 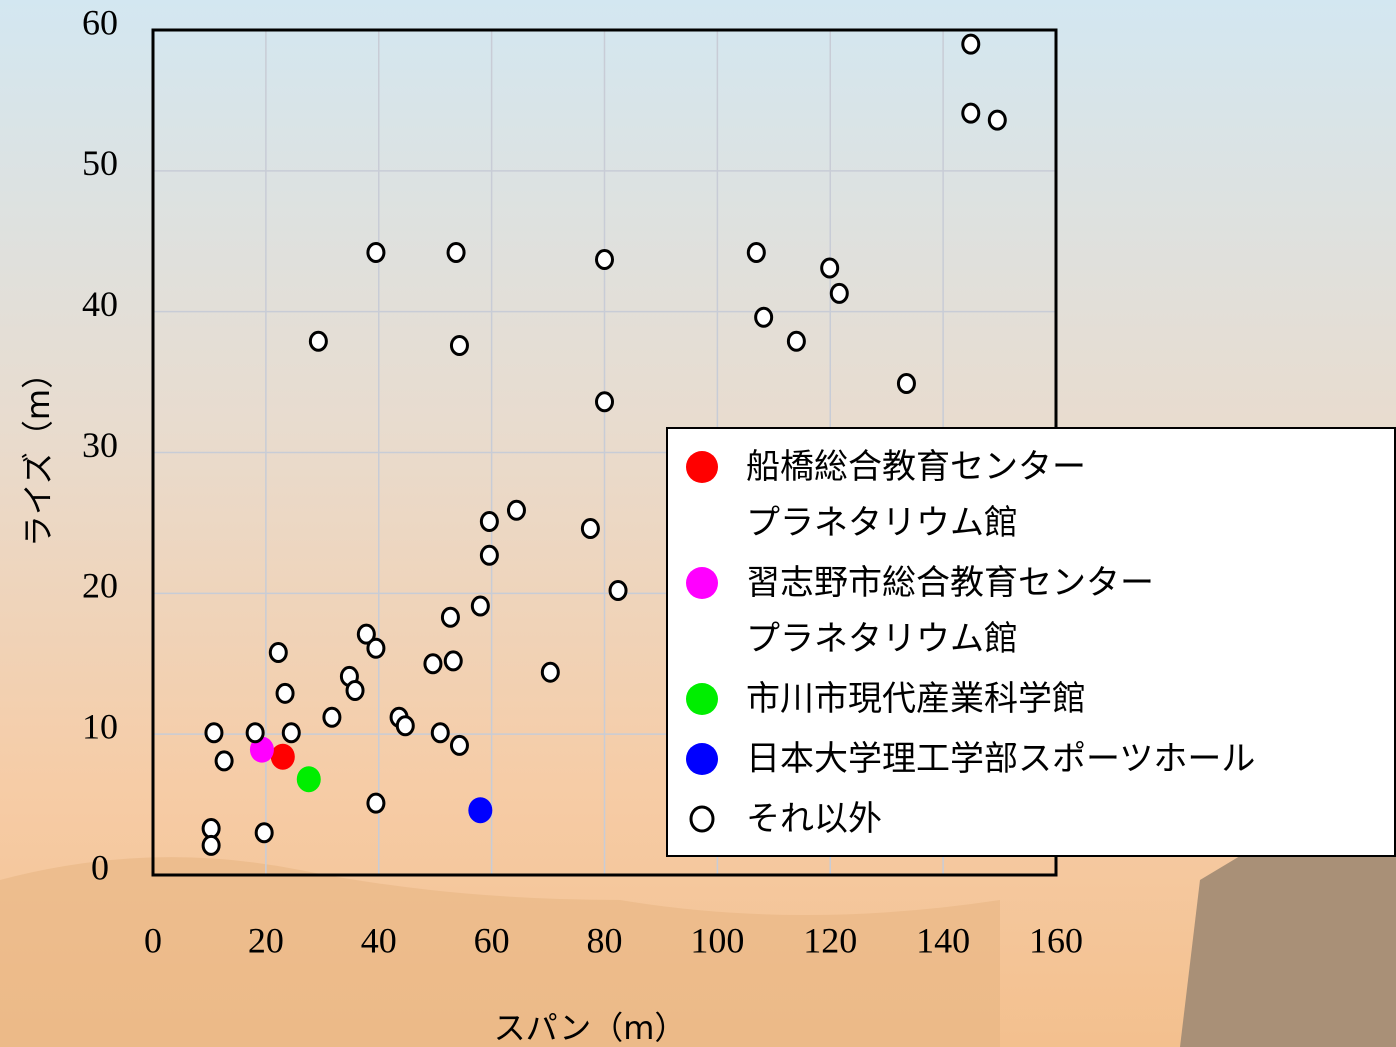 I want to click on legend-entry: 習志野市総合教育センター プラネタリウム館, so click(x=1028, y=611).